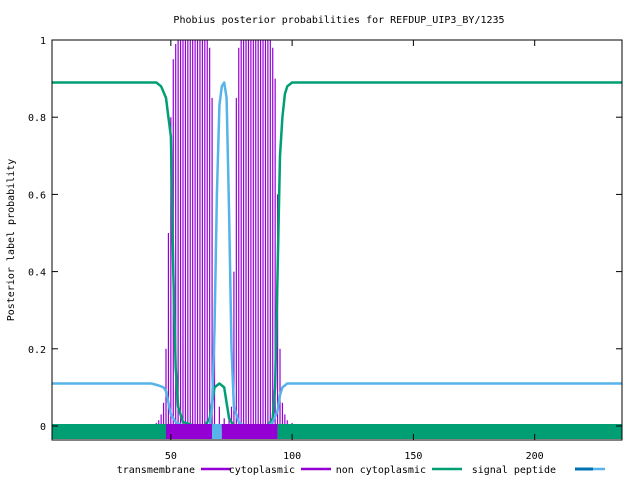  I want to click on y-tick-label: 1, so click(43, 41).